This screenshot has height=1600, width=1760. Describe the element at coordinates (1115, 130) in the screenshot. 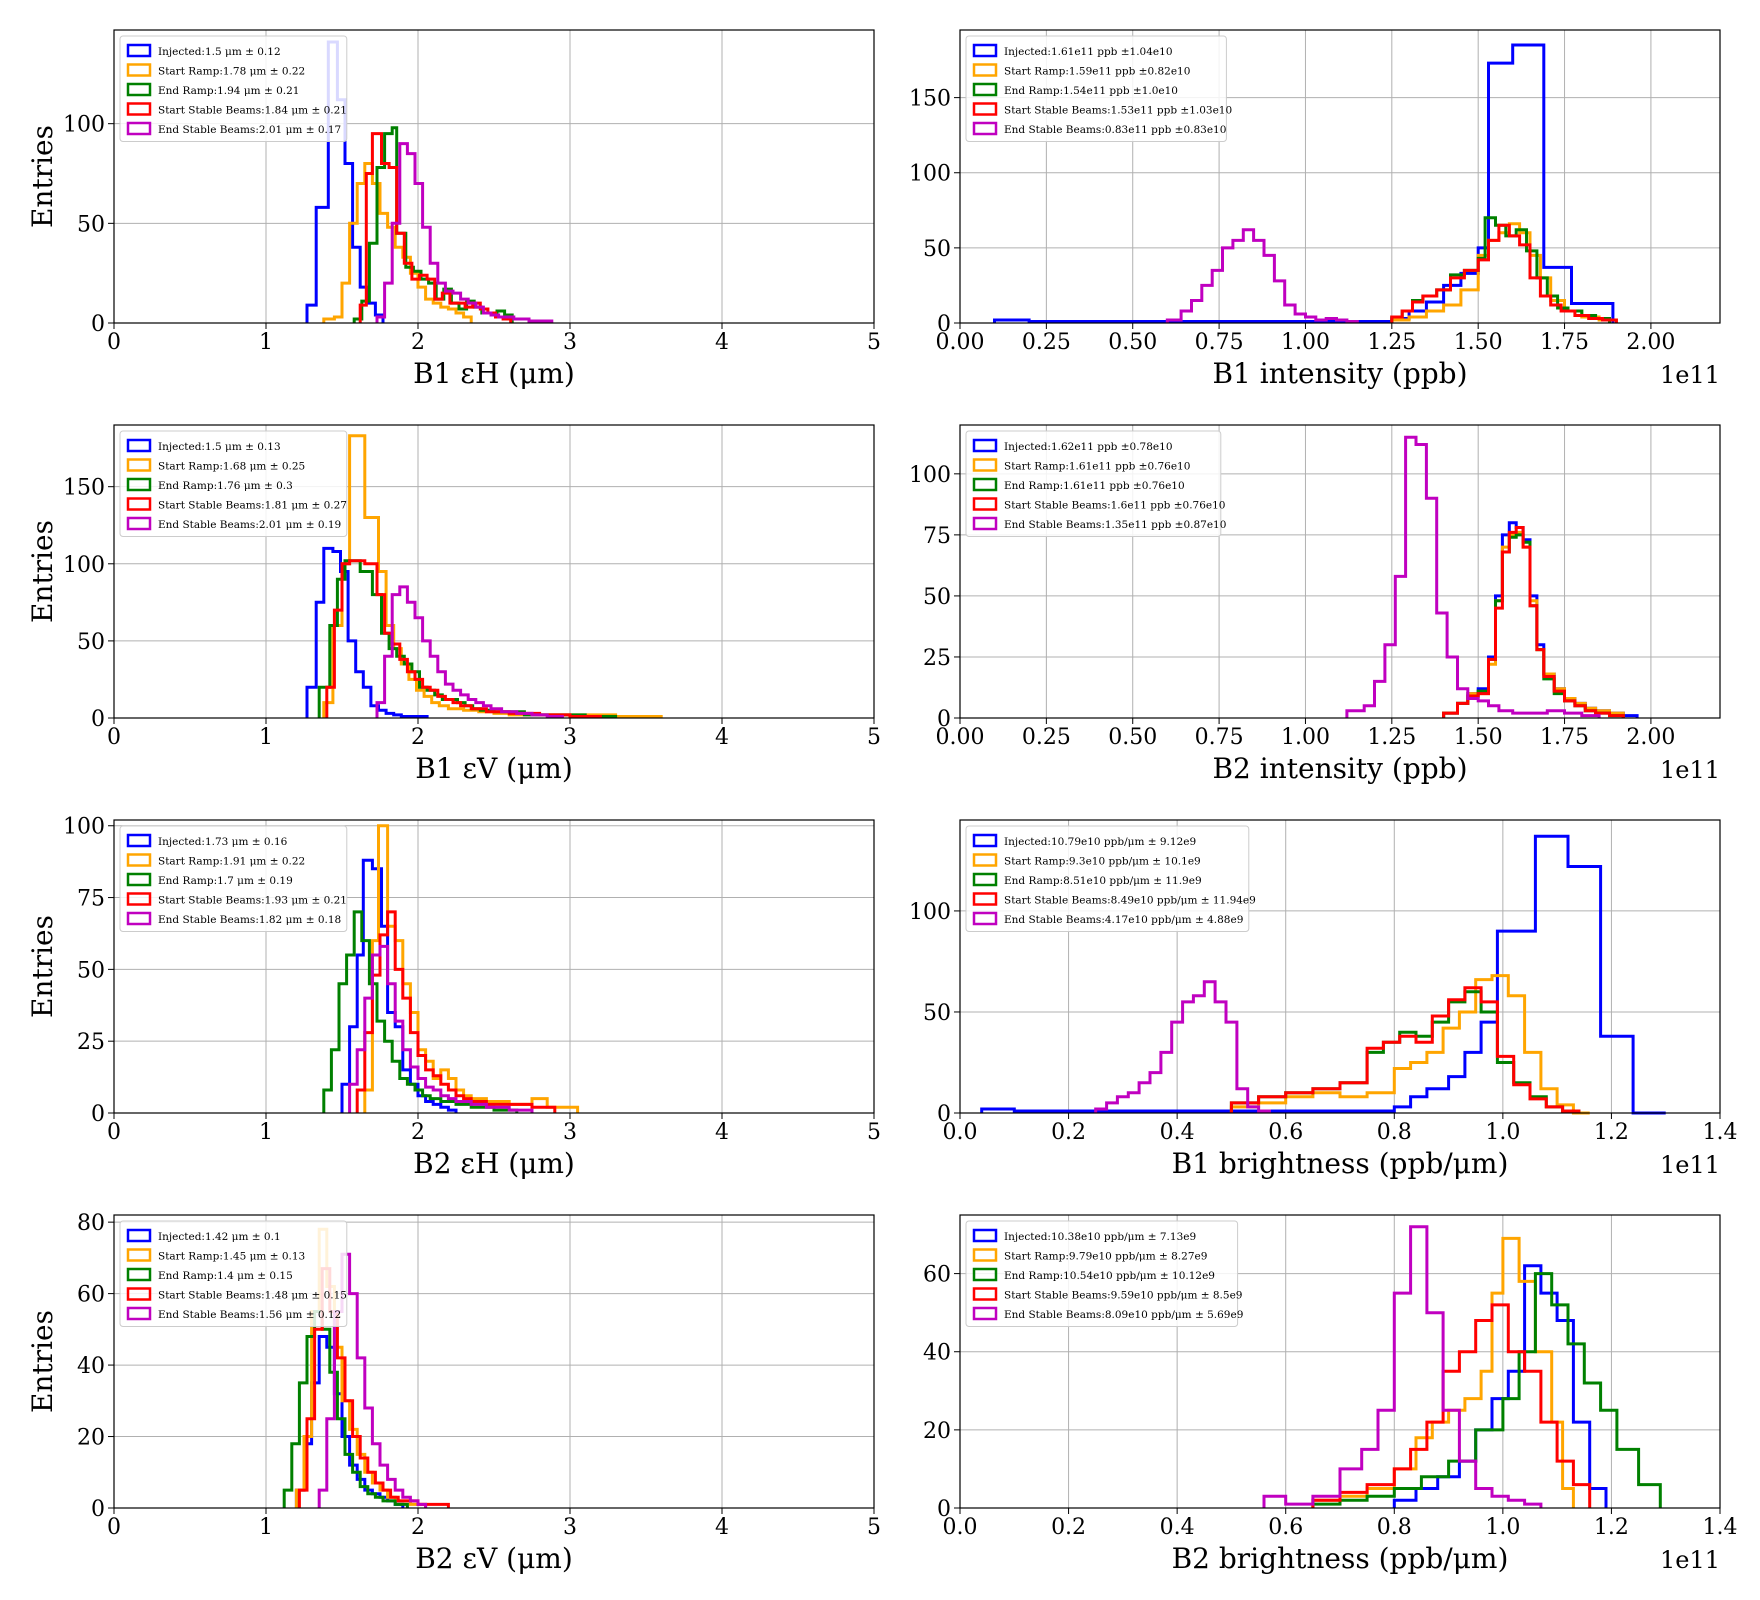

I see `legend-entry: End Stable Beams:0.83e11 ppb ±0.83e10` at that location.